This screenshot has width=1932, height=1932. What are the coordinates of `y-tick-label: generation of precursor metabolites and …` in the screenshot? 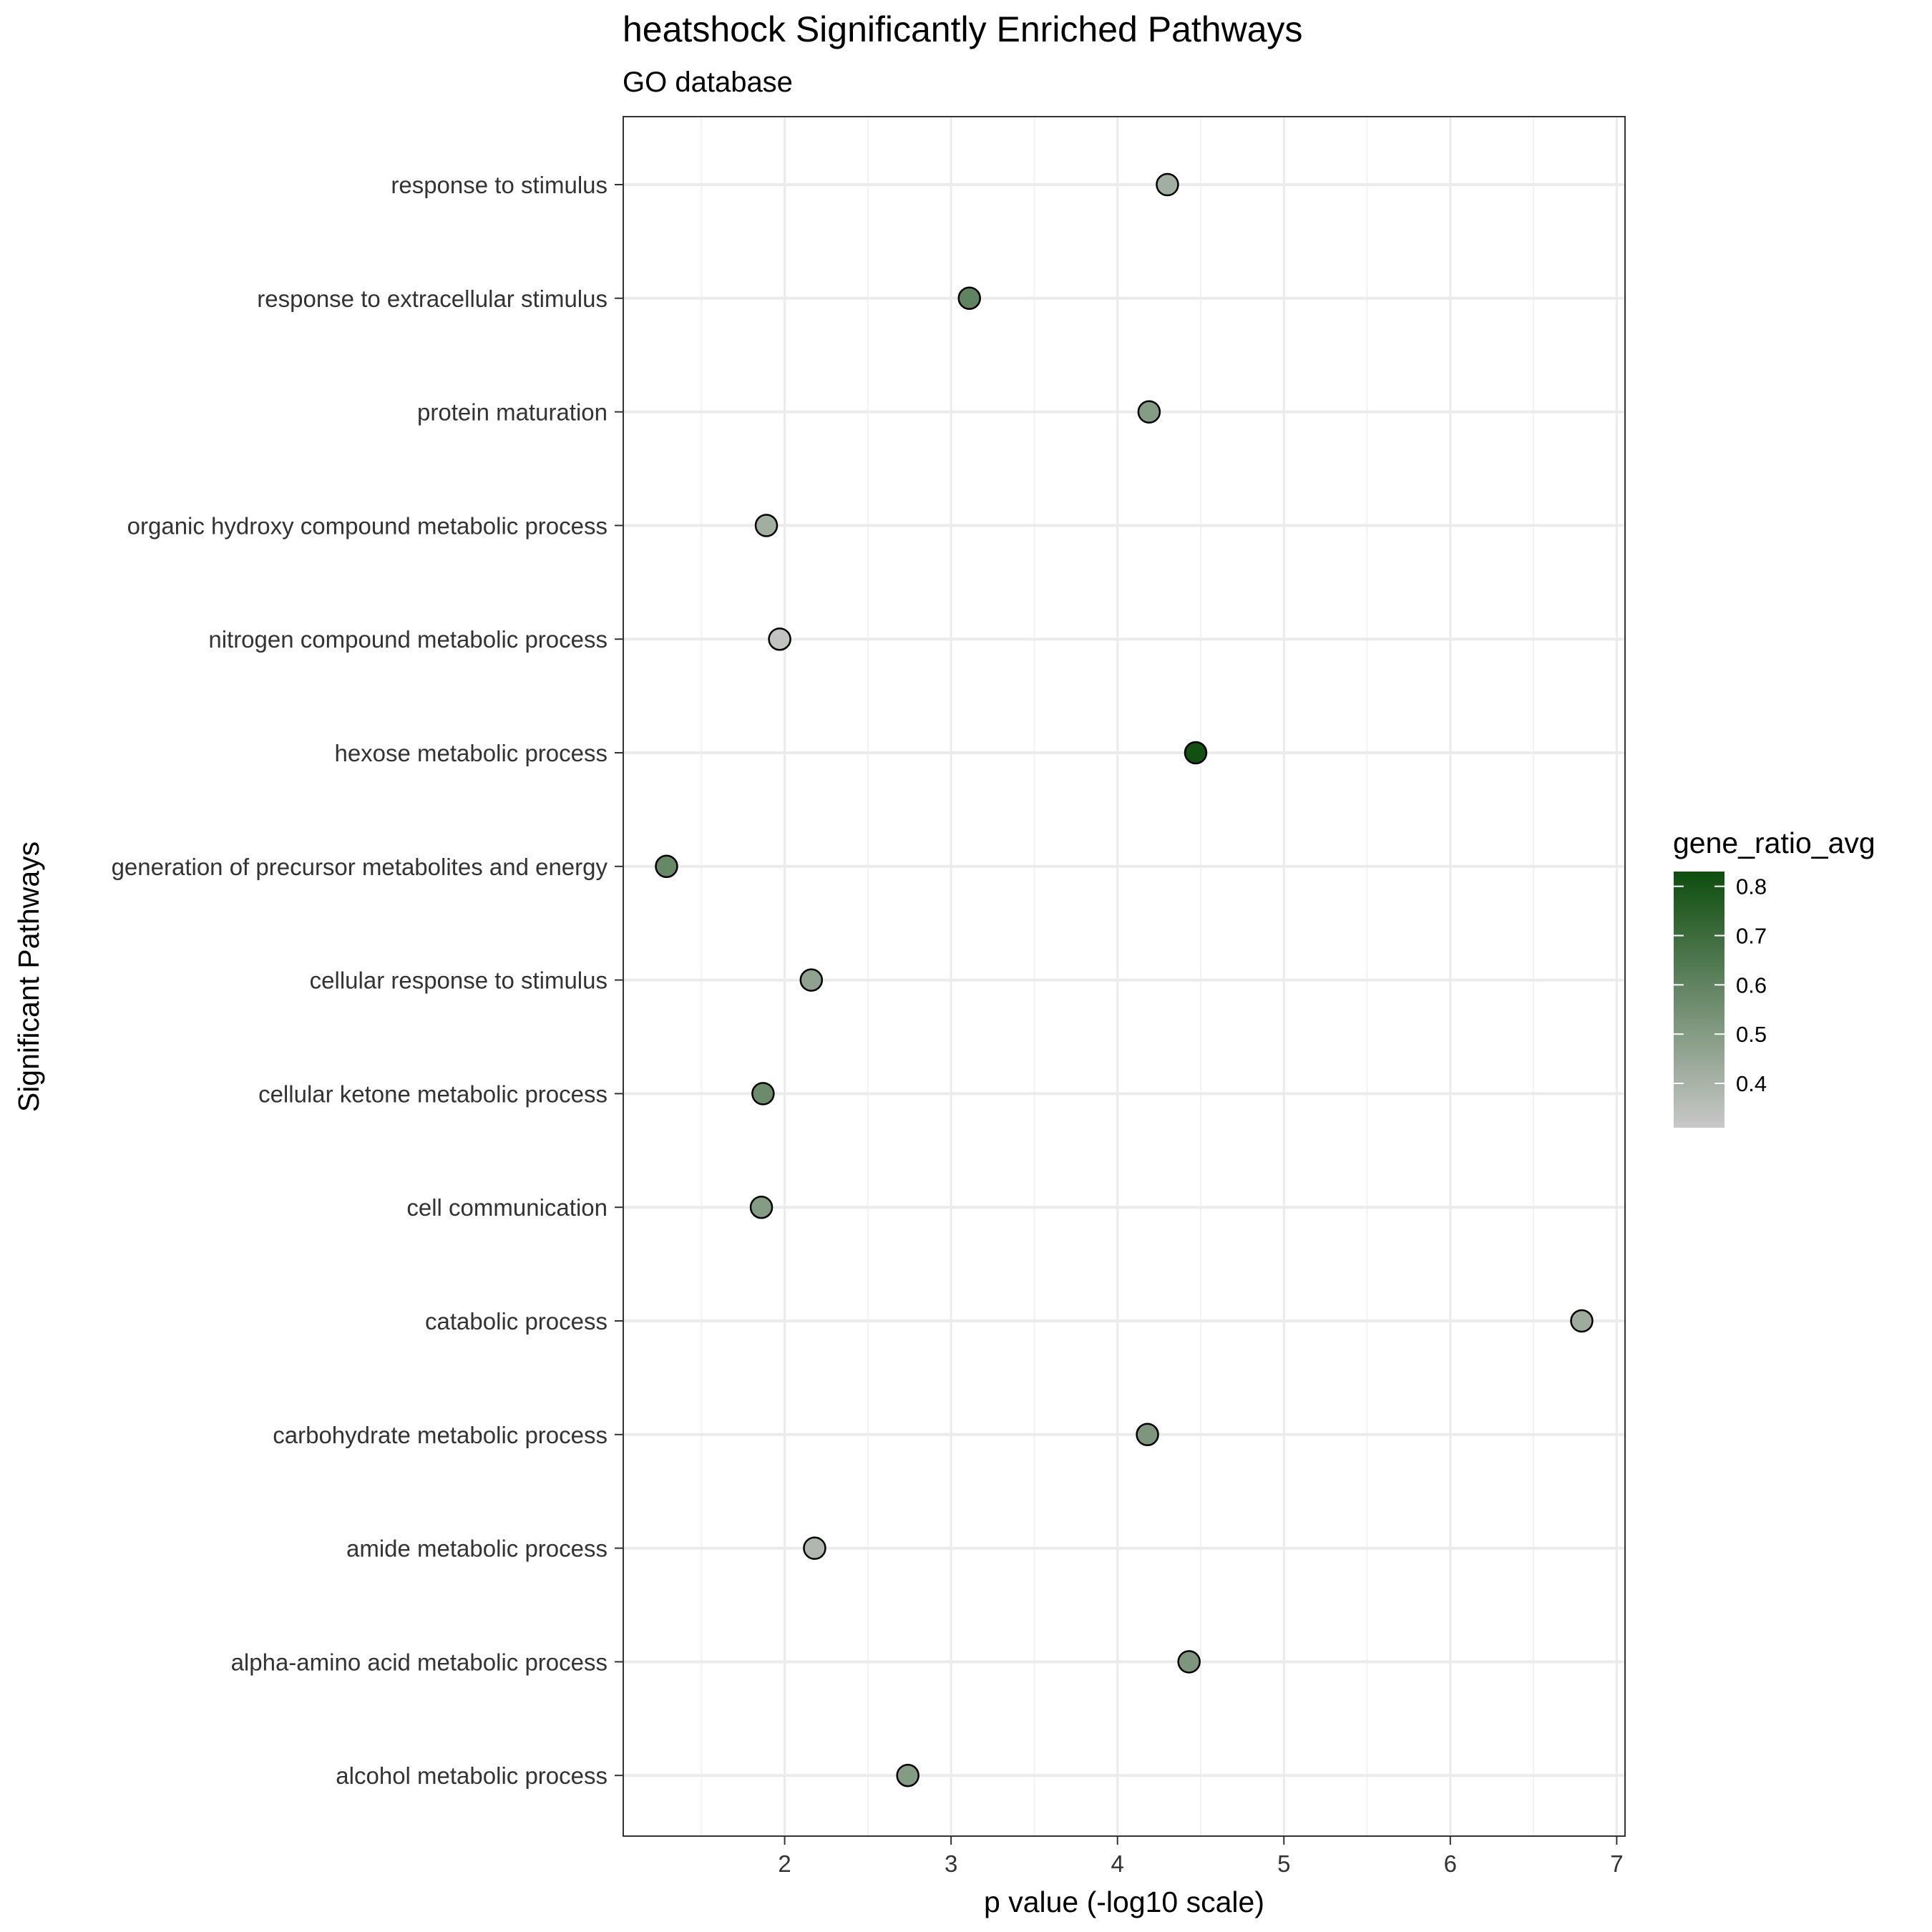 It's located at (360, 867).